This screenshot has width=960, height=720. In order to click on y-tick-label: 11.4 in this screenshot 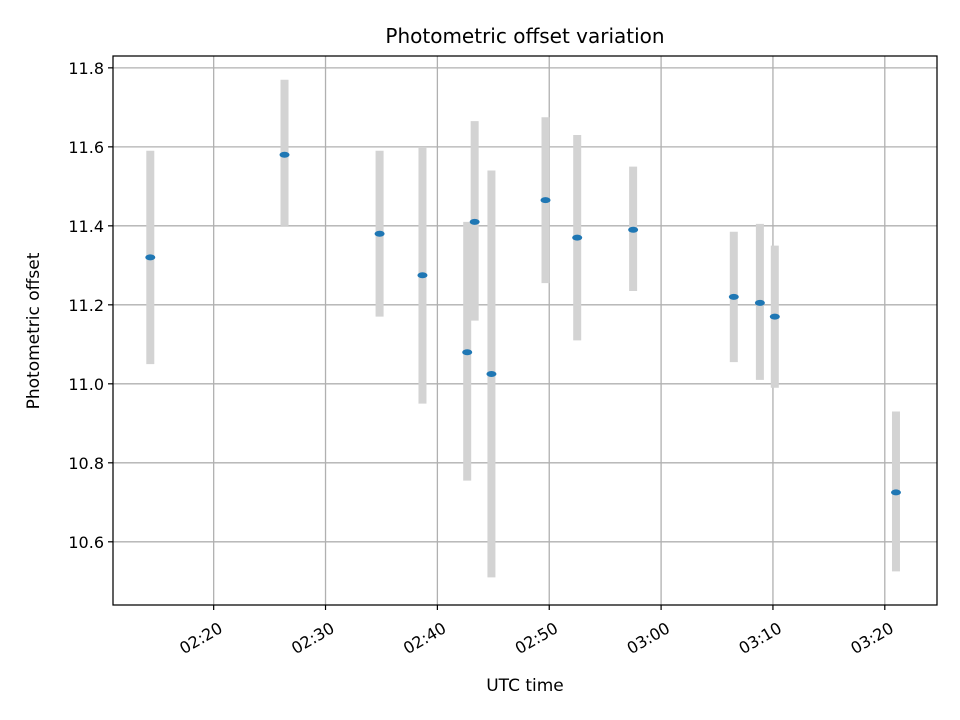, I will do `click(86, 226)`.